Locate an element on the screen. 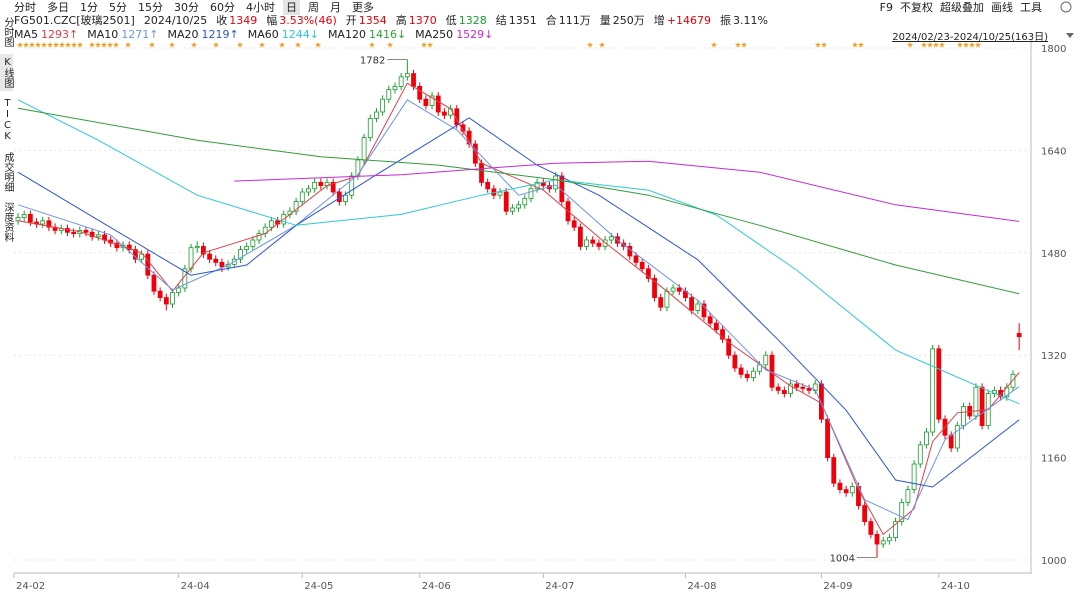 This screenshot has width=1080, height=594. period-tab: 1分 is located at coordinates (89, 7).